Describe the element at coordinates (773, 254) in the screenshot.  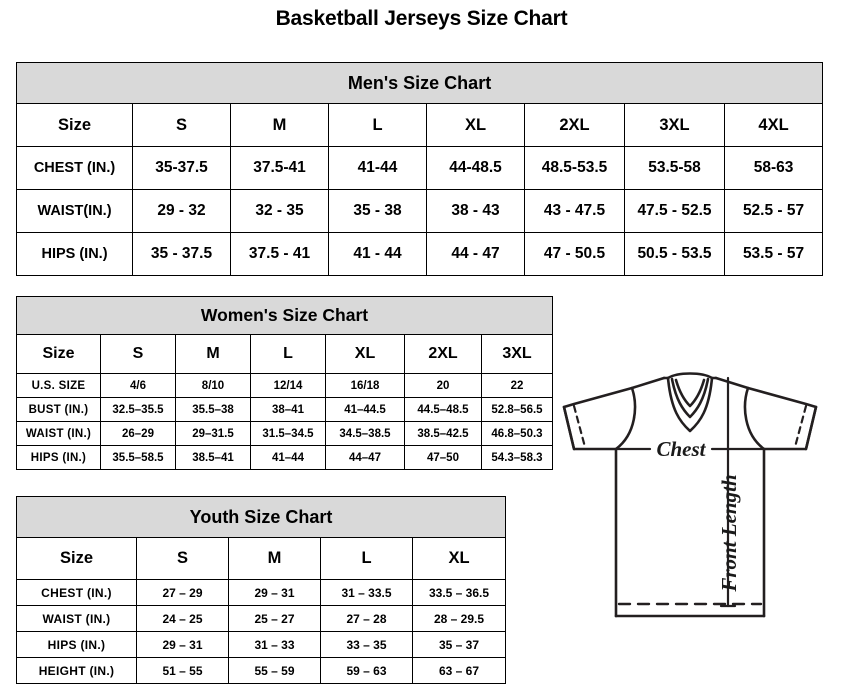
I see `mens-hips-4xl: 53.5 - 57` at that location.